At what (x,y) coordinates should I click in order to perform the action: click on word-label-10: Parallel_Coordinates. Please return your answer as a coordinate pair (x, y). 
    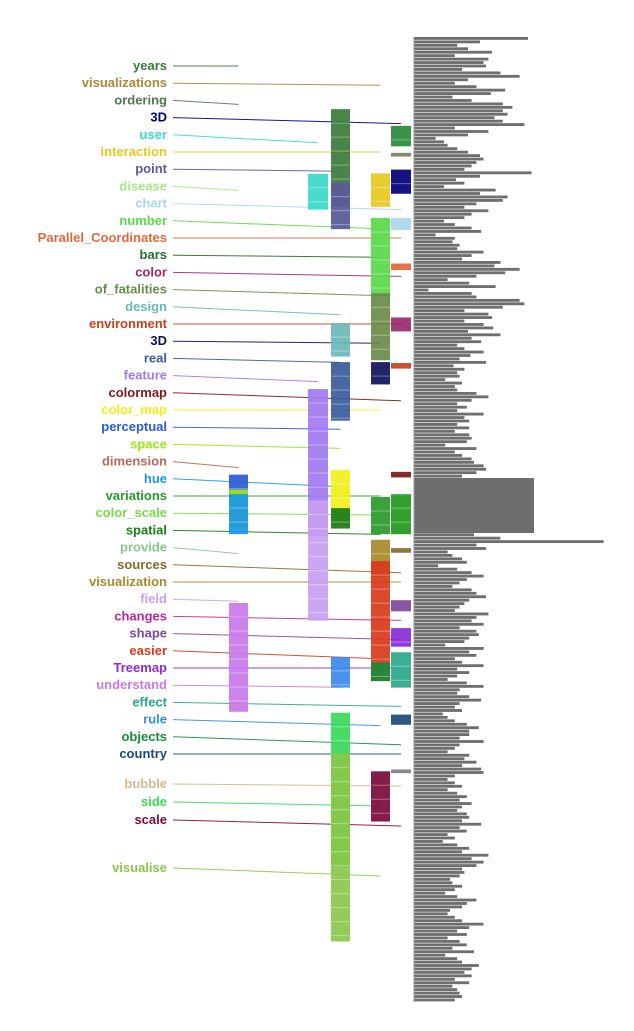
    Looking at the image, I should click on (102, 237).